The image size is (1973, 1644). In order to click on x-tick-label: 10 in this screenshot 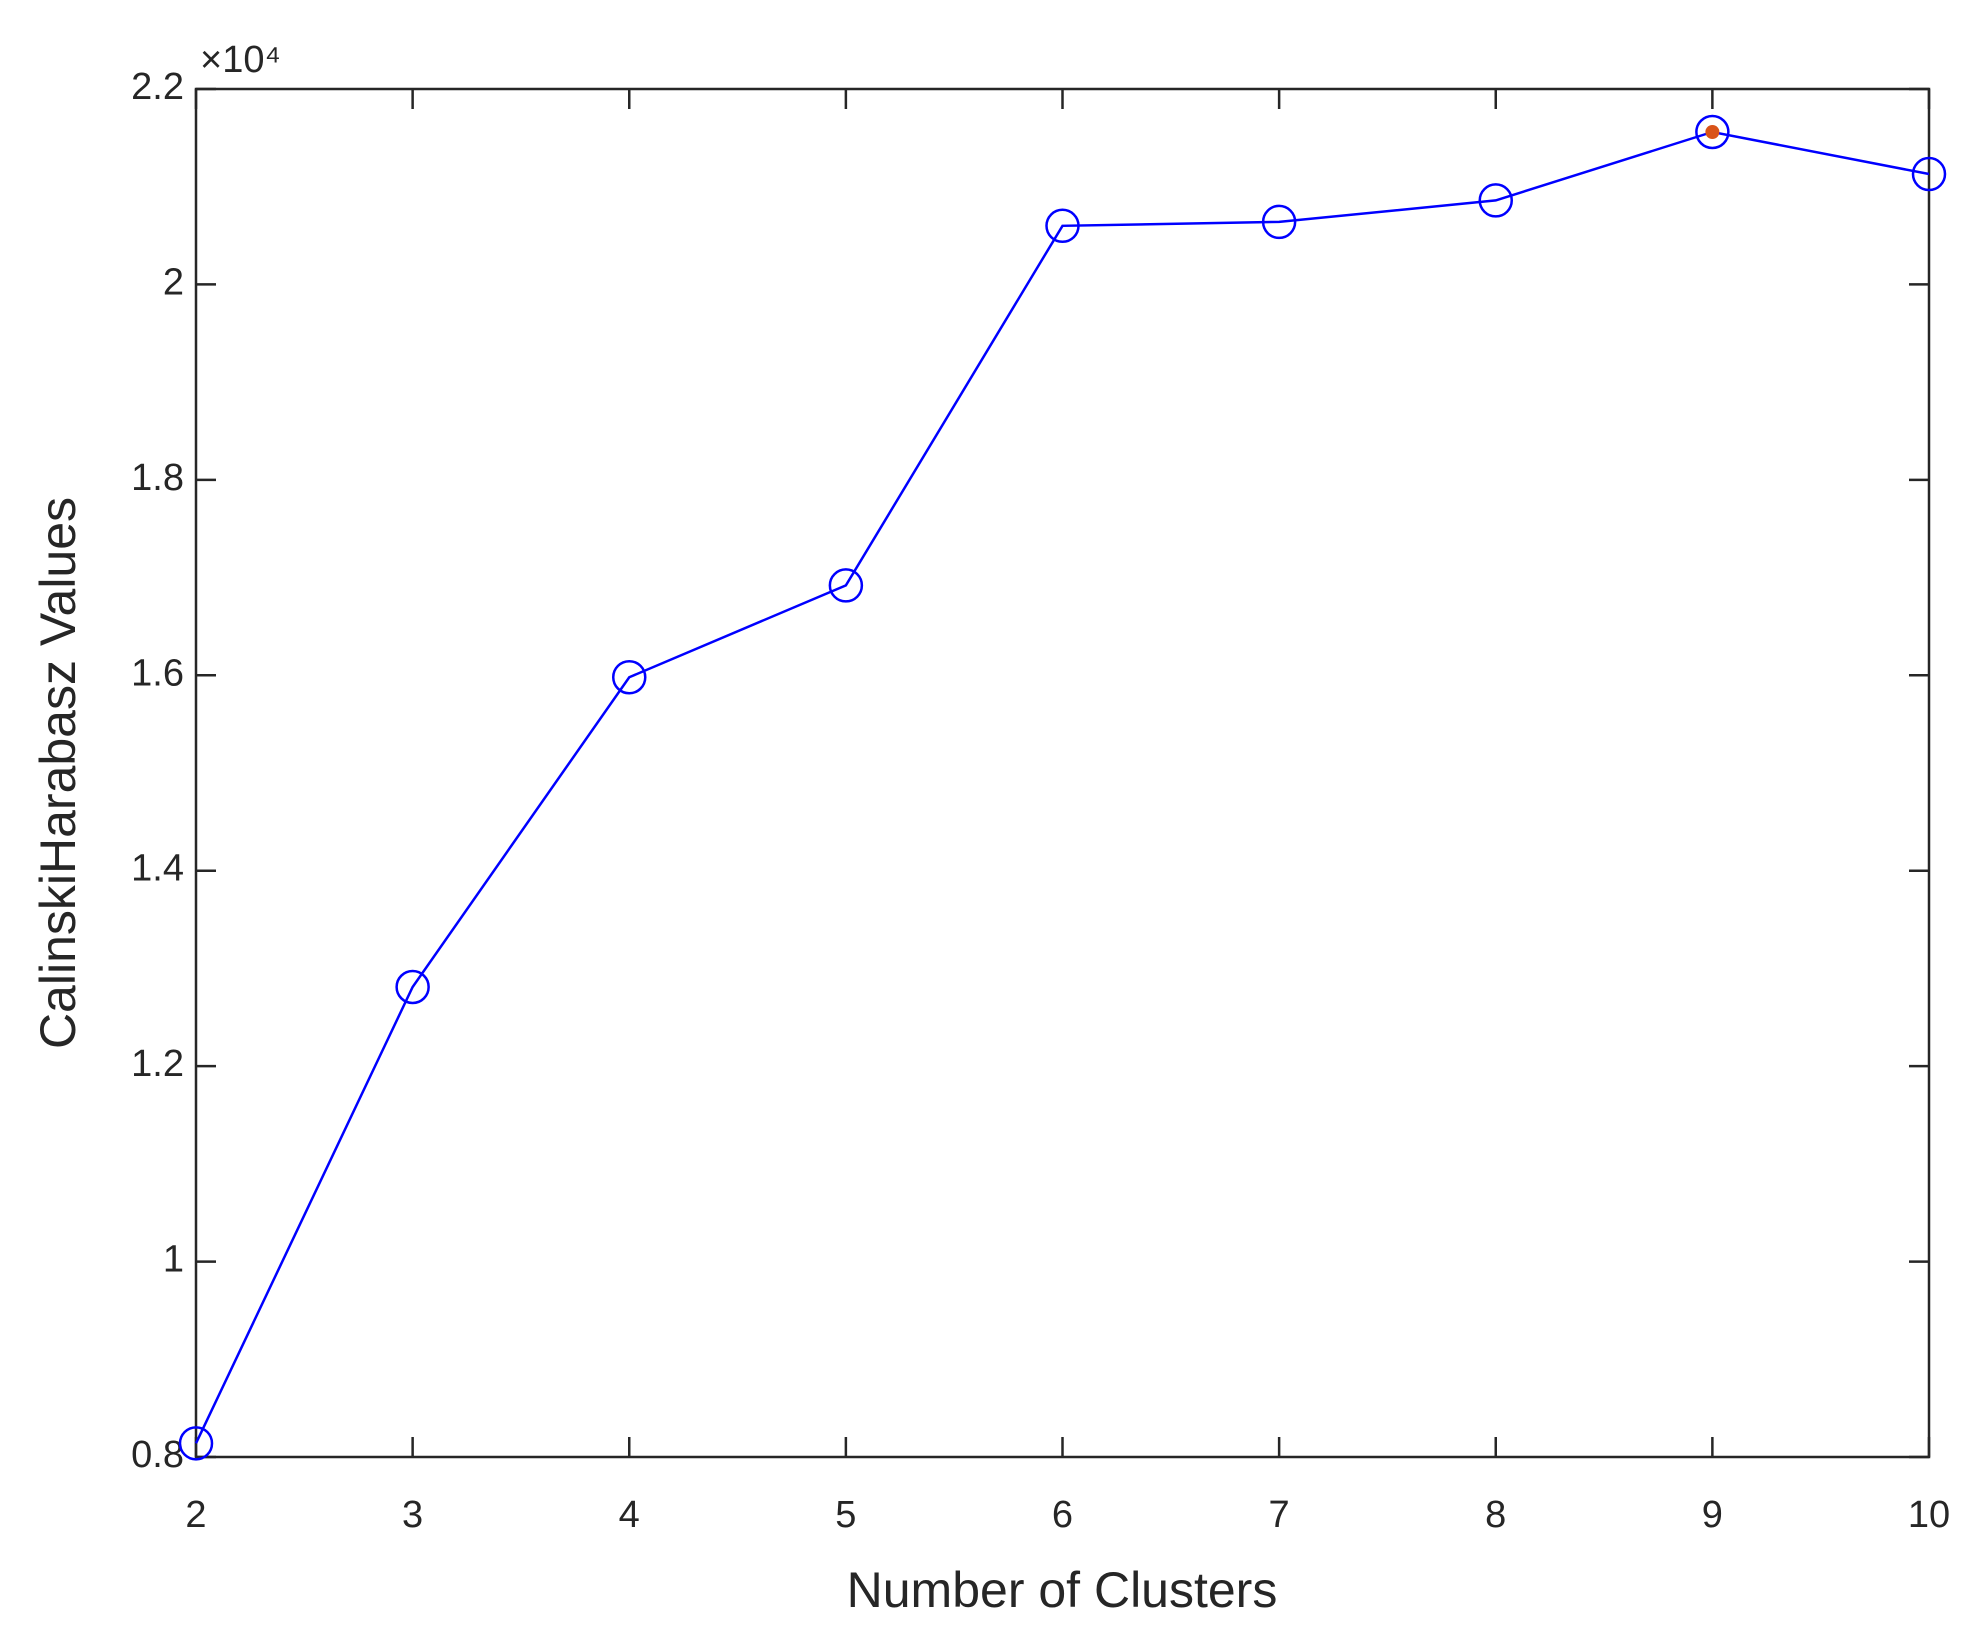, I will do `click(1929, 1515)`.